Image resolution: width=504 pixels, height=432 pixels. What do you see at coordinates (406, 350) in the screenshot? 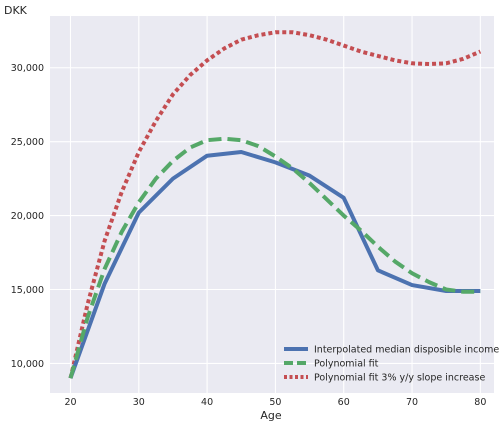
I see `legend-label-1: Interpolated median disposible income` at bounding box center [406, 350].